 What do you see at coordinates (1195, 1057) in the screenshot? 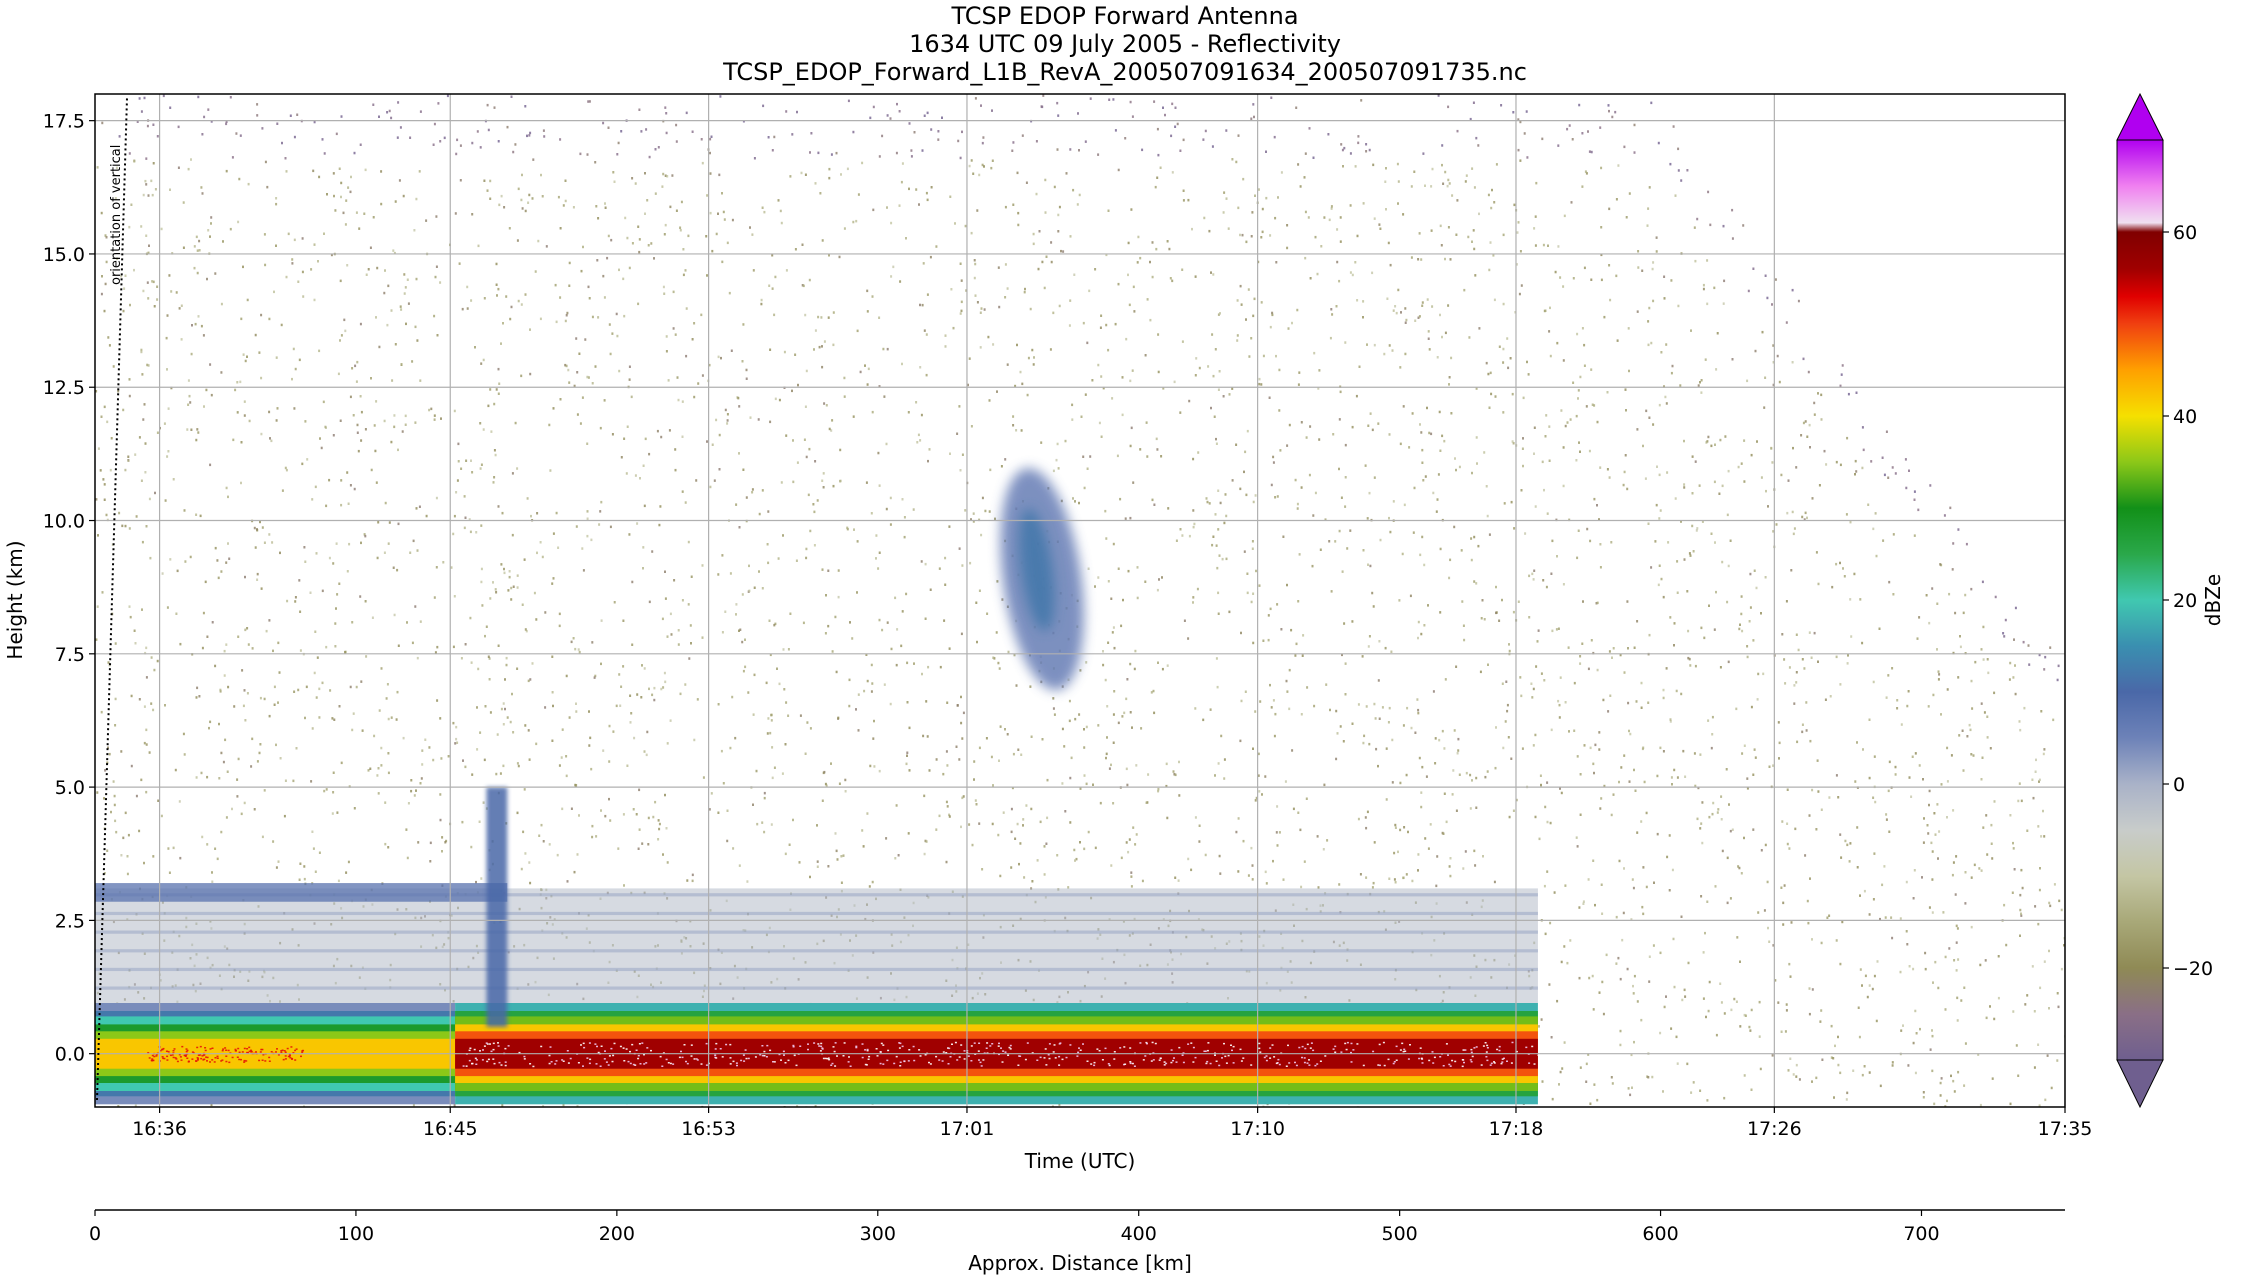
I see `core-speck` at bounding box center [1195, 1057].